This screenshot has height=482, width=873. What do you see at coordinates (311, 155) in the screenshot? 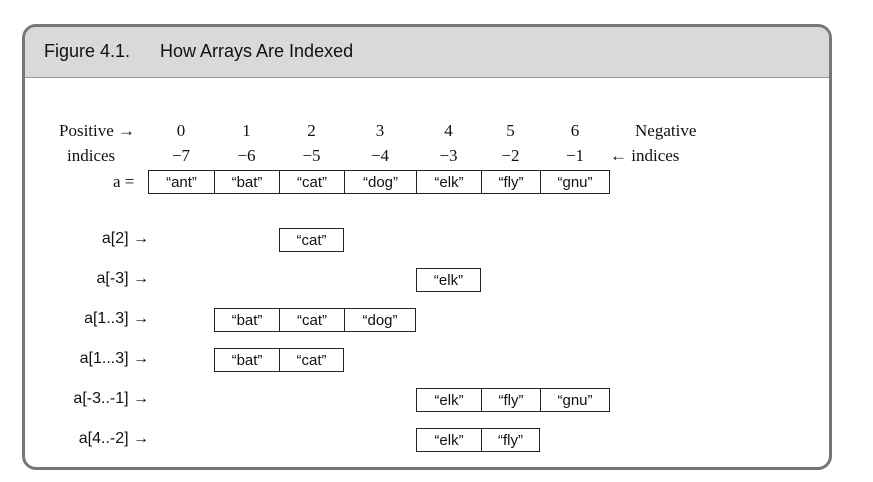
I see `negative-index: −5` at bounding box center [311, 155].